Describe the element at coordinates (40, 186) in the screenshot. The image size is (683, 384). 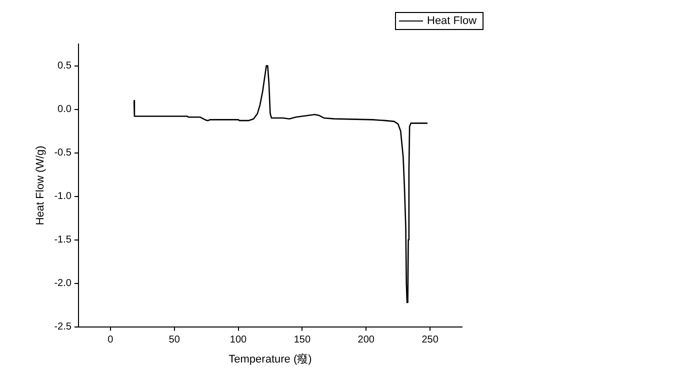
I see `y-axis-title: Heat Flow (W/g)` at that location.